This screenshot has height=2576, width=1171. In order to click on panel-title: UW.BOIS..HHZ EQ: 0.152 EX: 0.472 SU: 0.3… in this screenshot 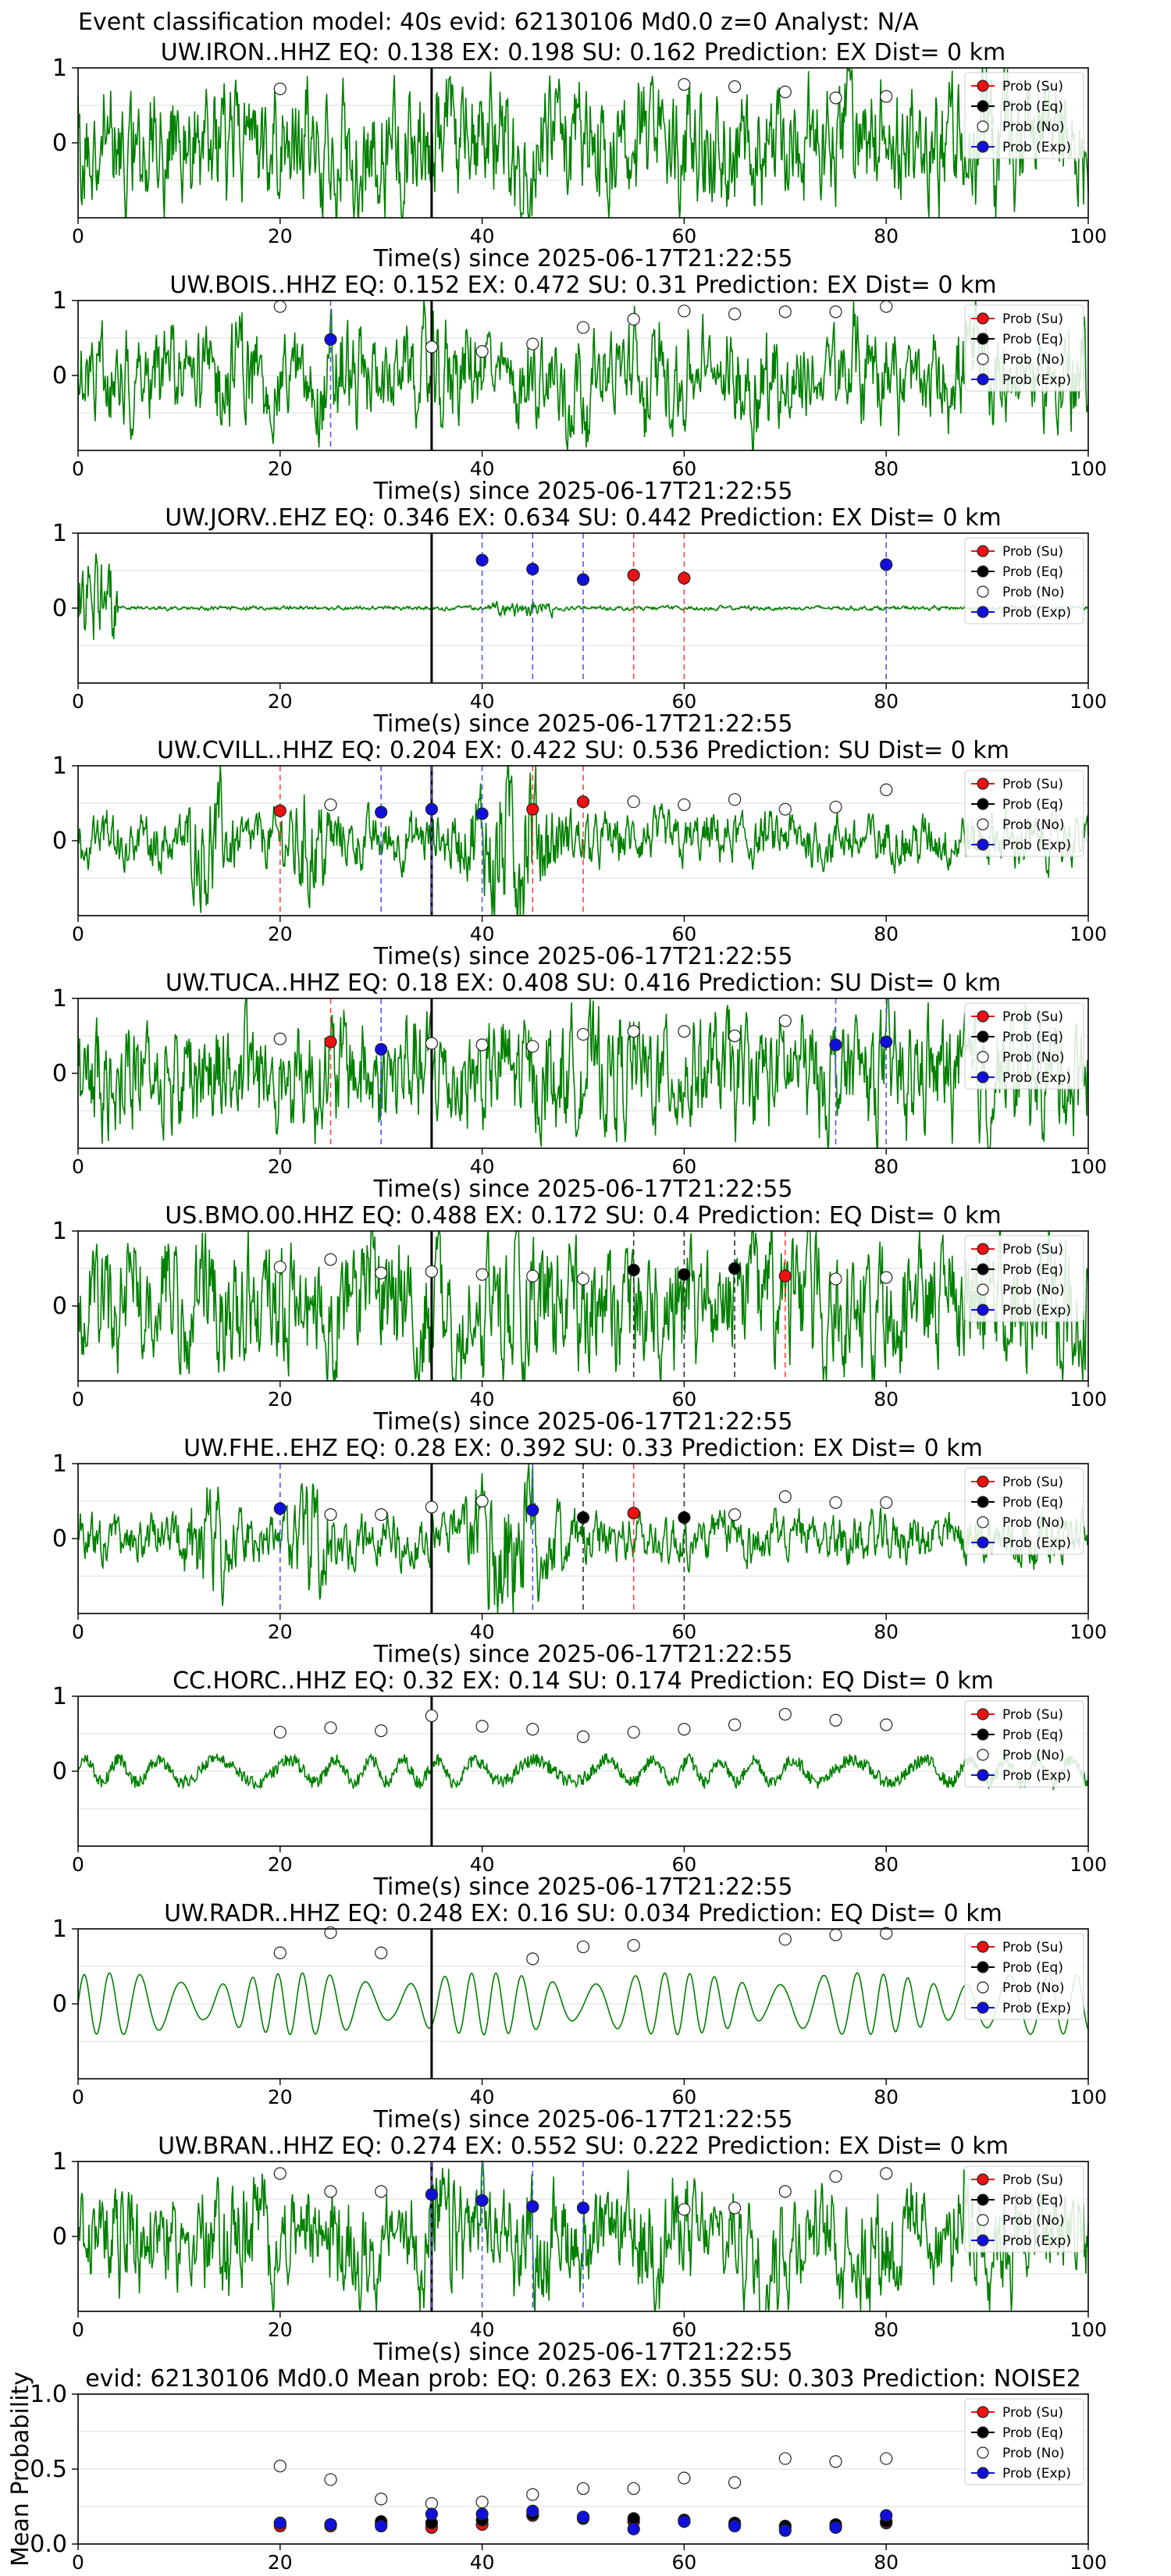, I will do `click(582, 285)`.